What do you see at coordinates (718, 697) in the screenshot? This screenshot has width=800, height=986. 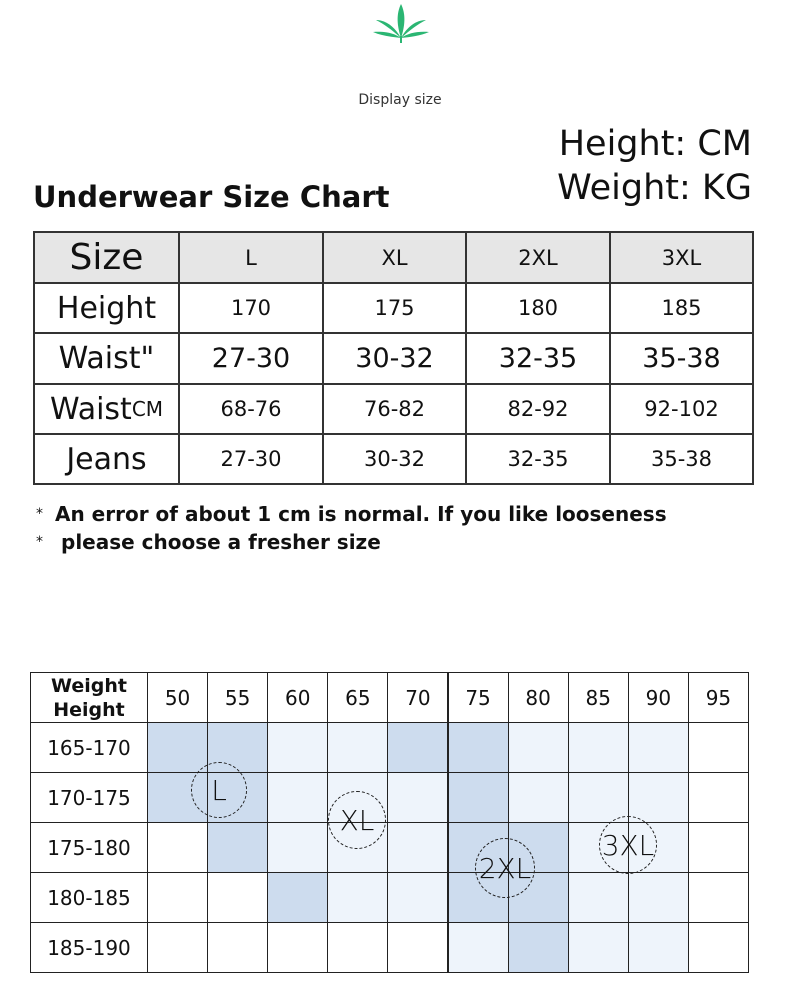 I see `weight-header: 95` at bounding box center [718, 697].